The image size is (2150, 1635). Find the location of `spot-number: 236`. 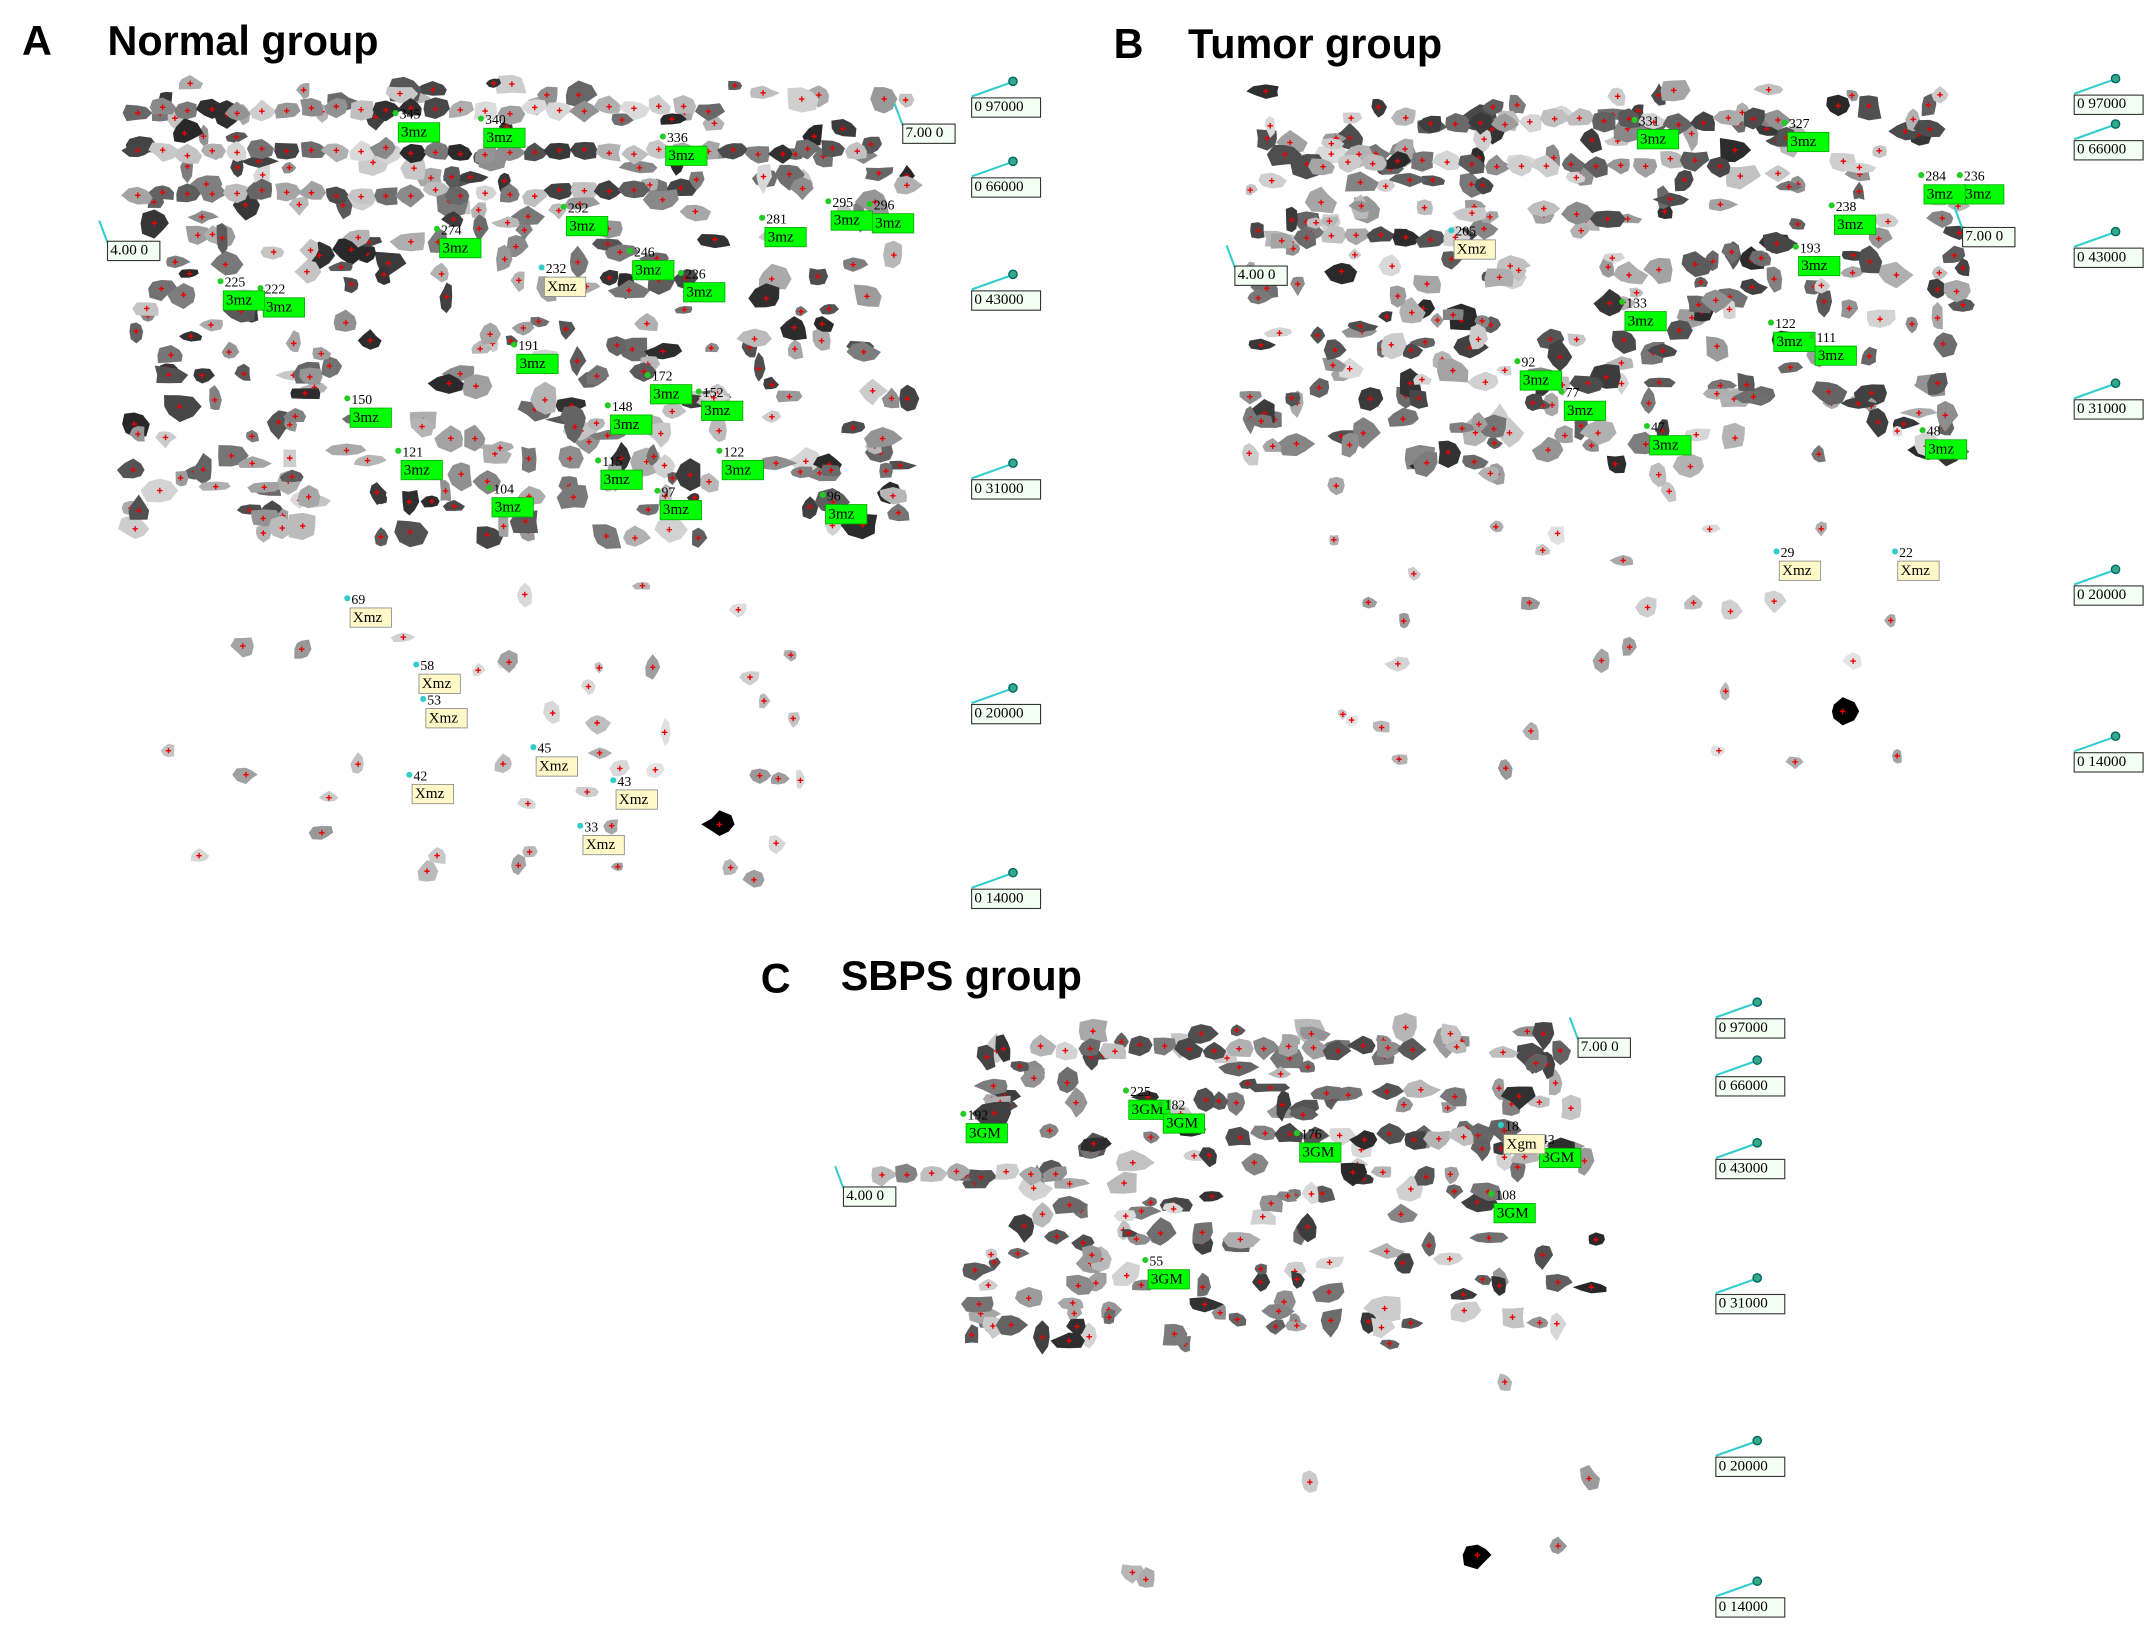

spot-number: 236 is located at coordinates (1974, 176).